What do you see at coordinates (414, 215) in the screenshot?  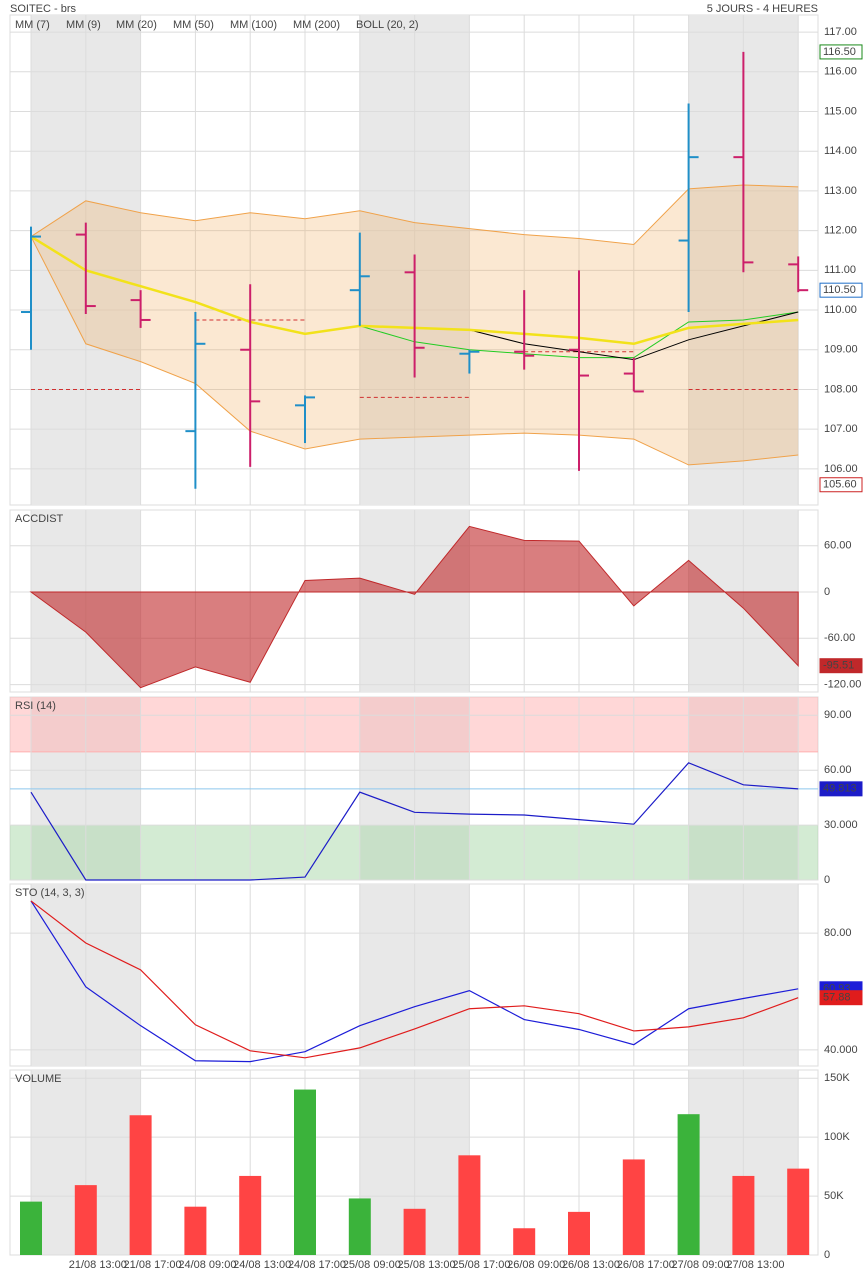 I see `bollinger-upper` at bounding box center [414, 215].